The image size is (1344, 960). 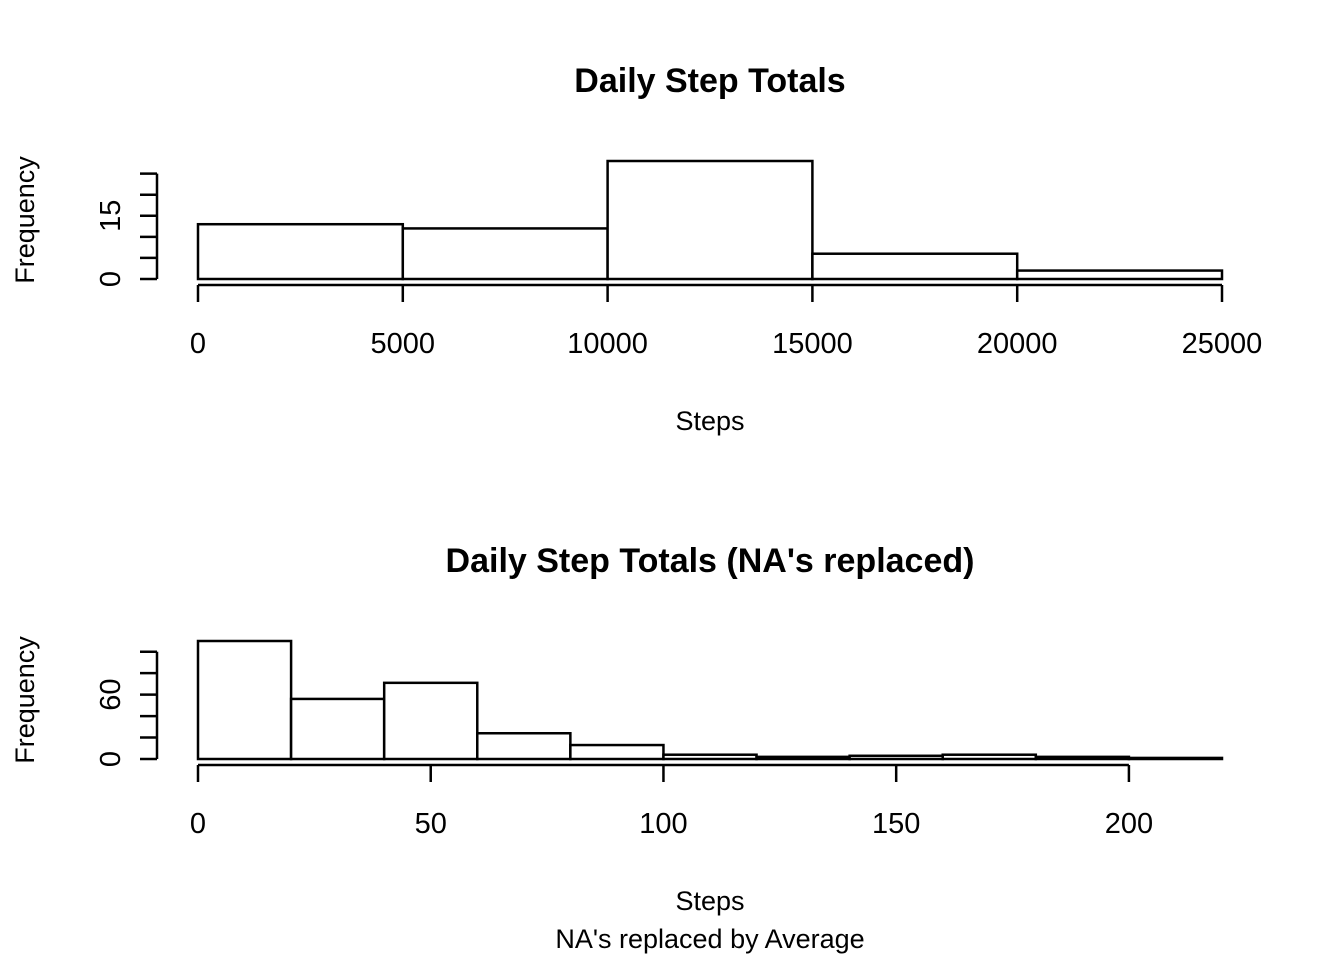 I want to click on x-tick-label: 25000, so click(x=1222, y=344).